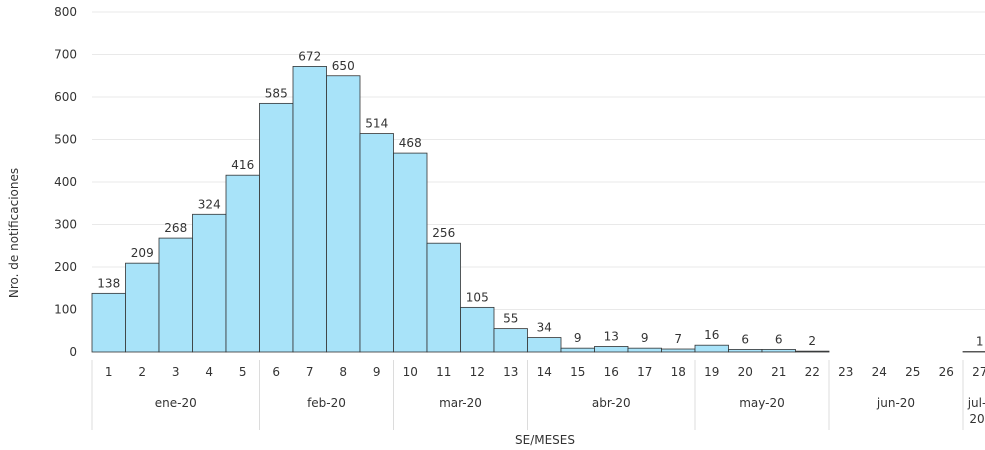 This screenshot has width=985, height=450. Describe the element at coordinates (745, 372) in the screenshot. I see `x-tick-label: 20` at that location.